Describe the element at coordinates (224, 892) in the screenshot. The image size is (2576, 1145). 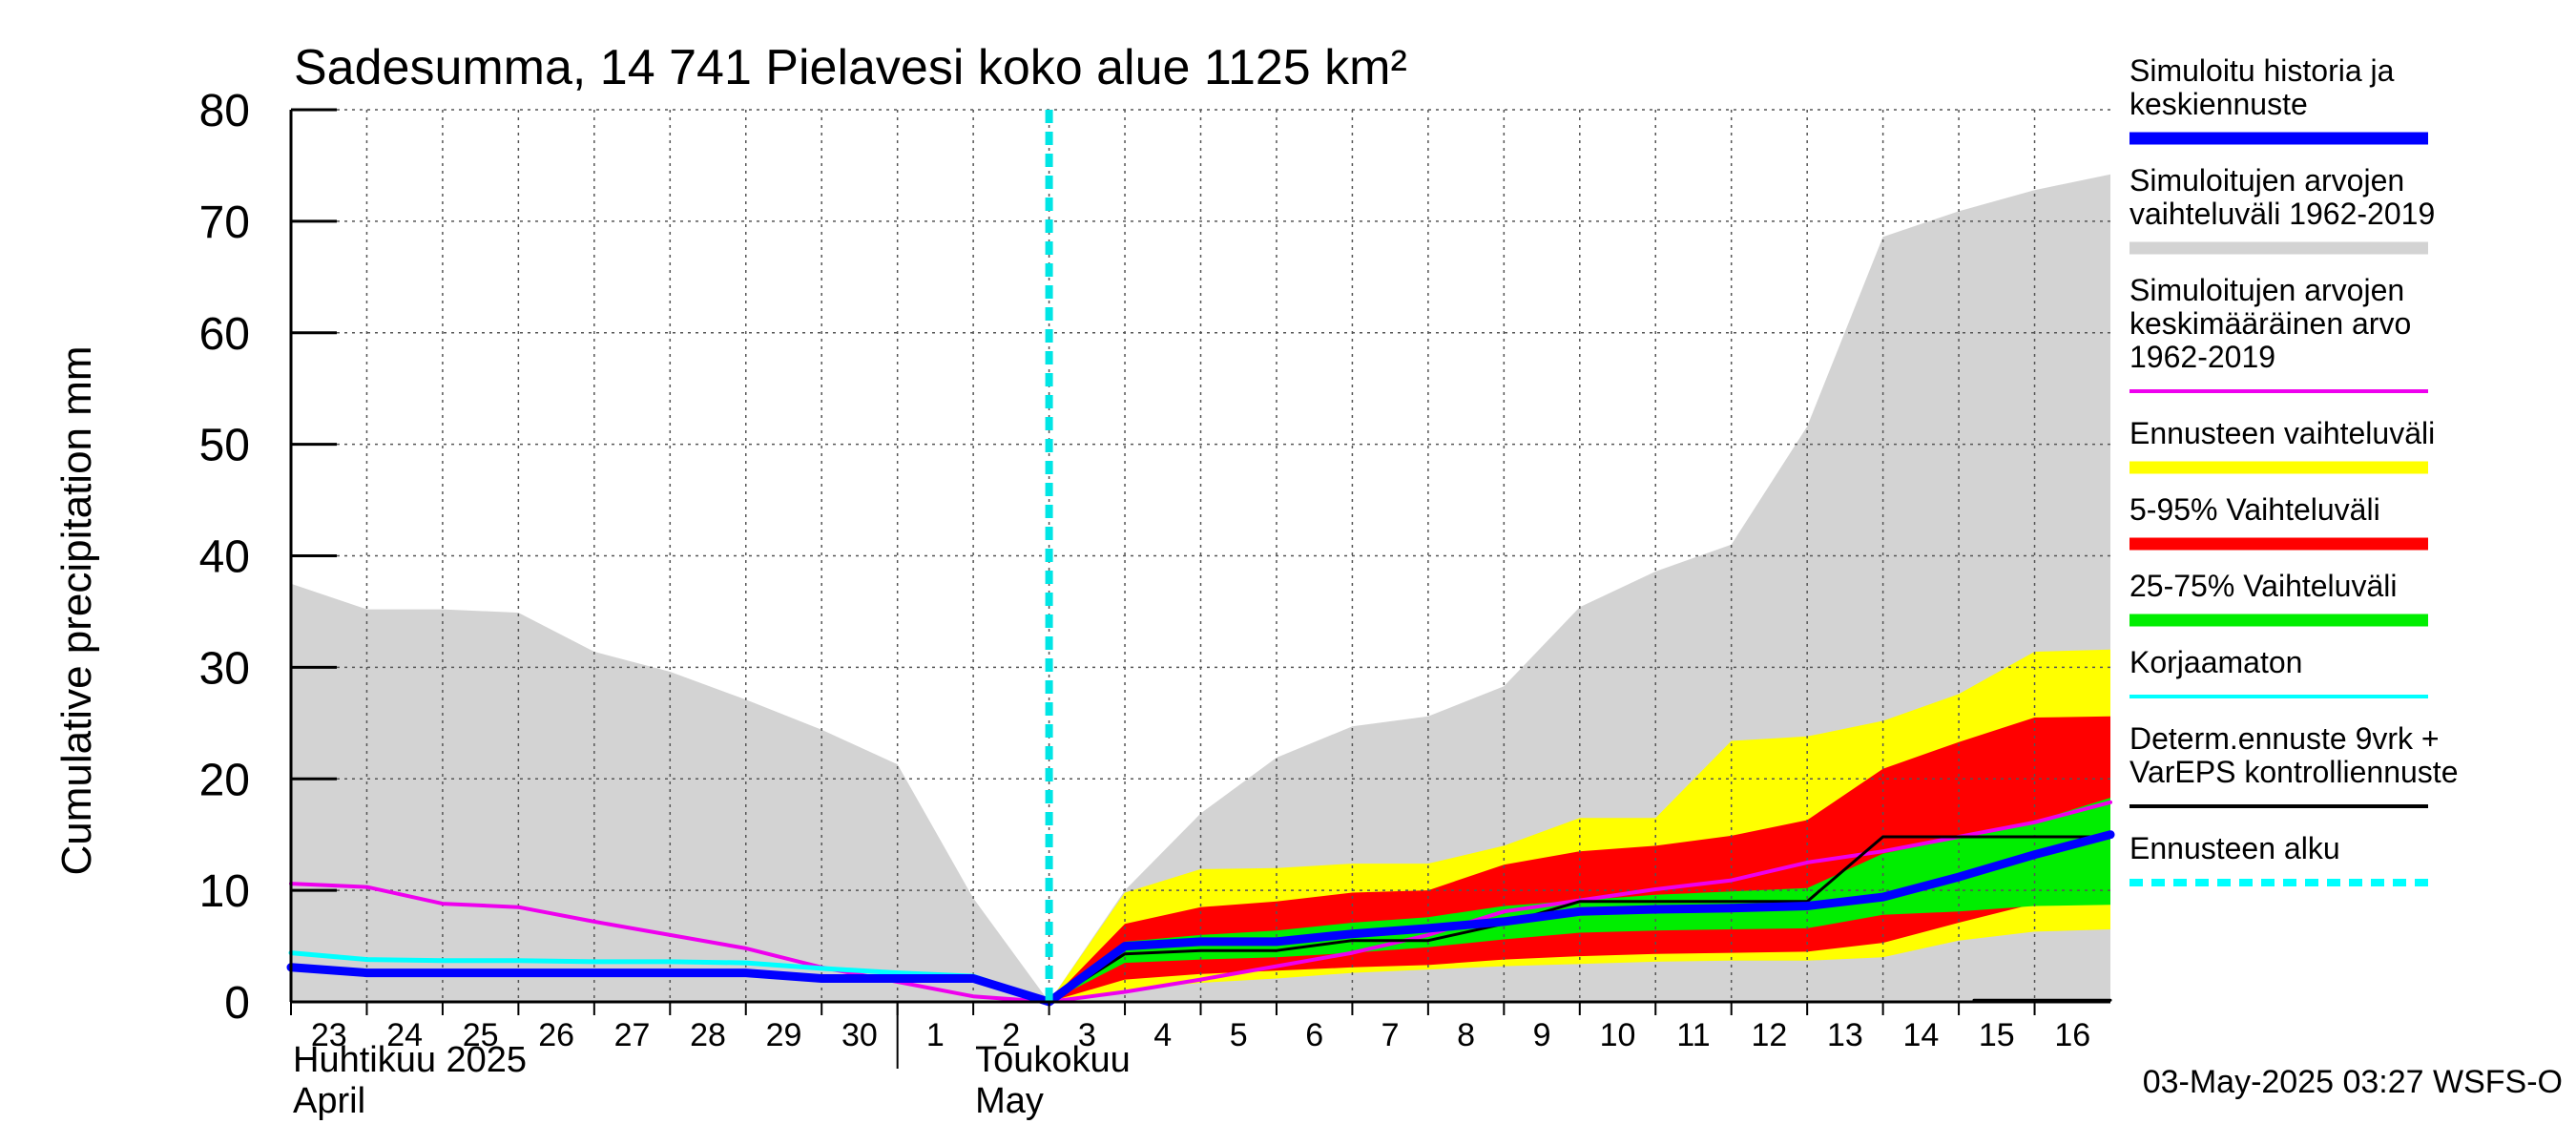
I see `y-tick-label: 10` at that location.